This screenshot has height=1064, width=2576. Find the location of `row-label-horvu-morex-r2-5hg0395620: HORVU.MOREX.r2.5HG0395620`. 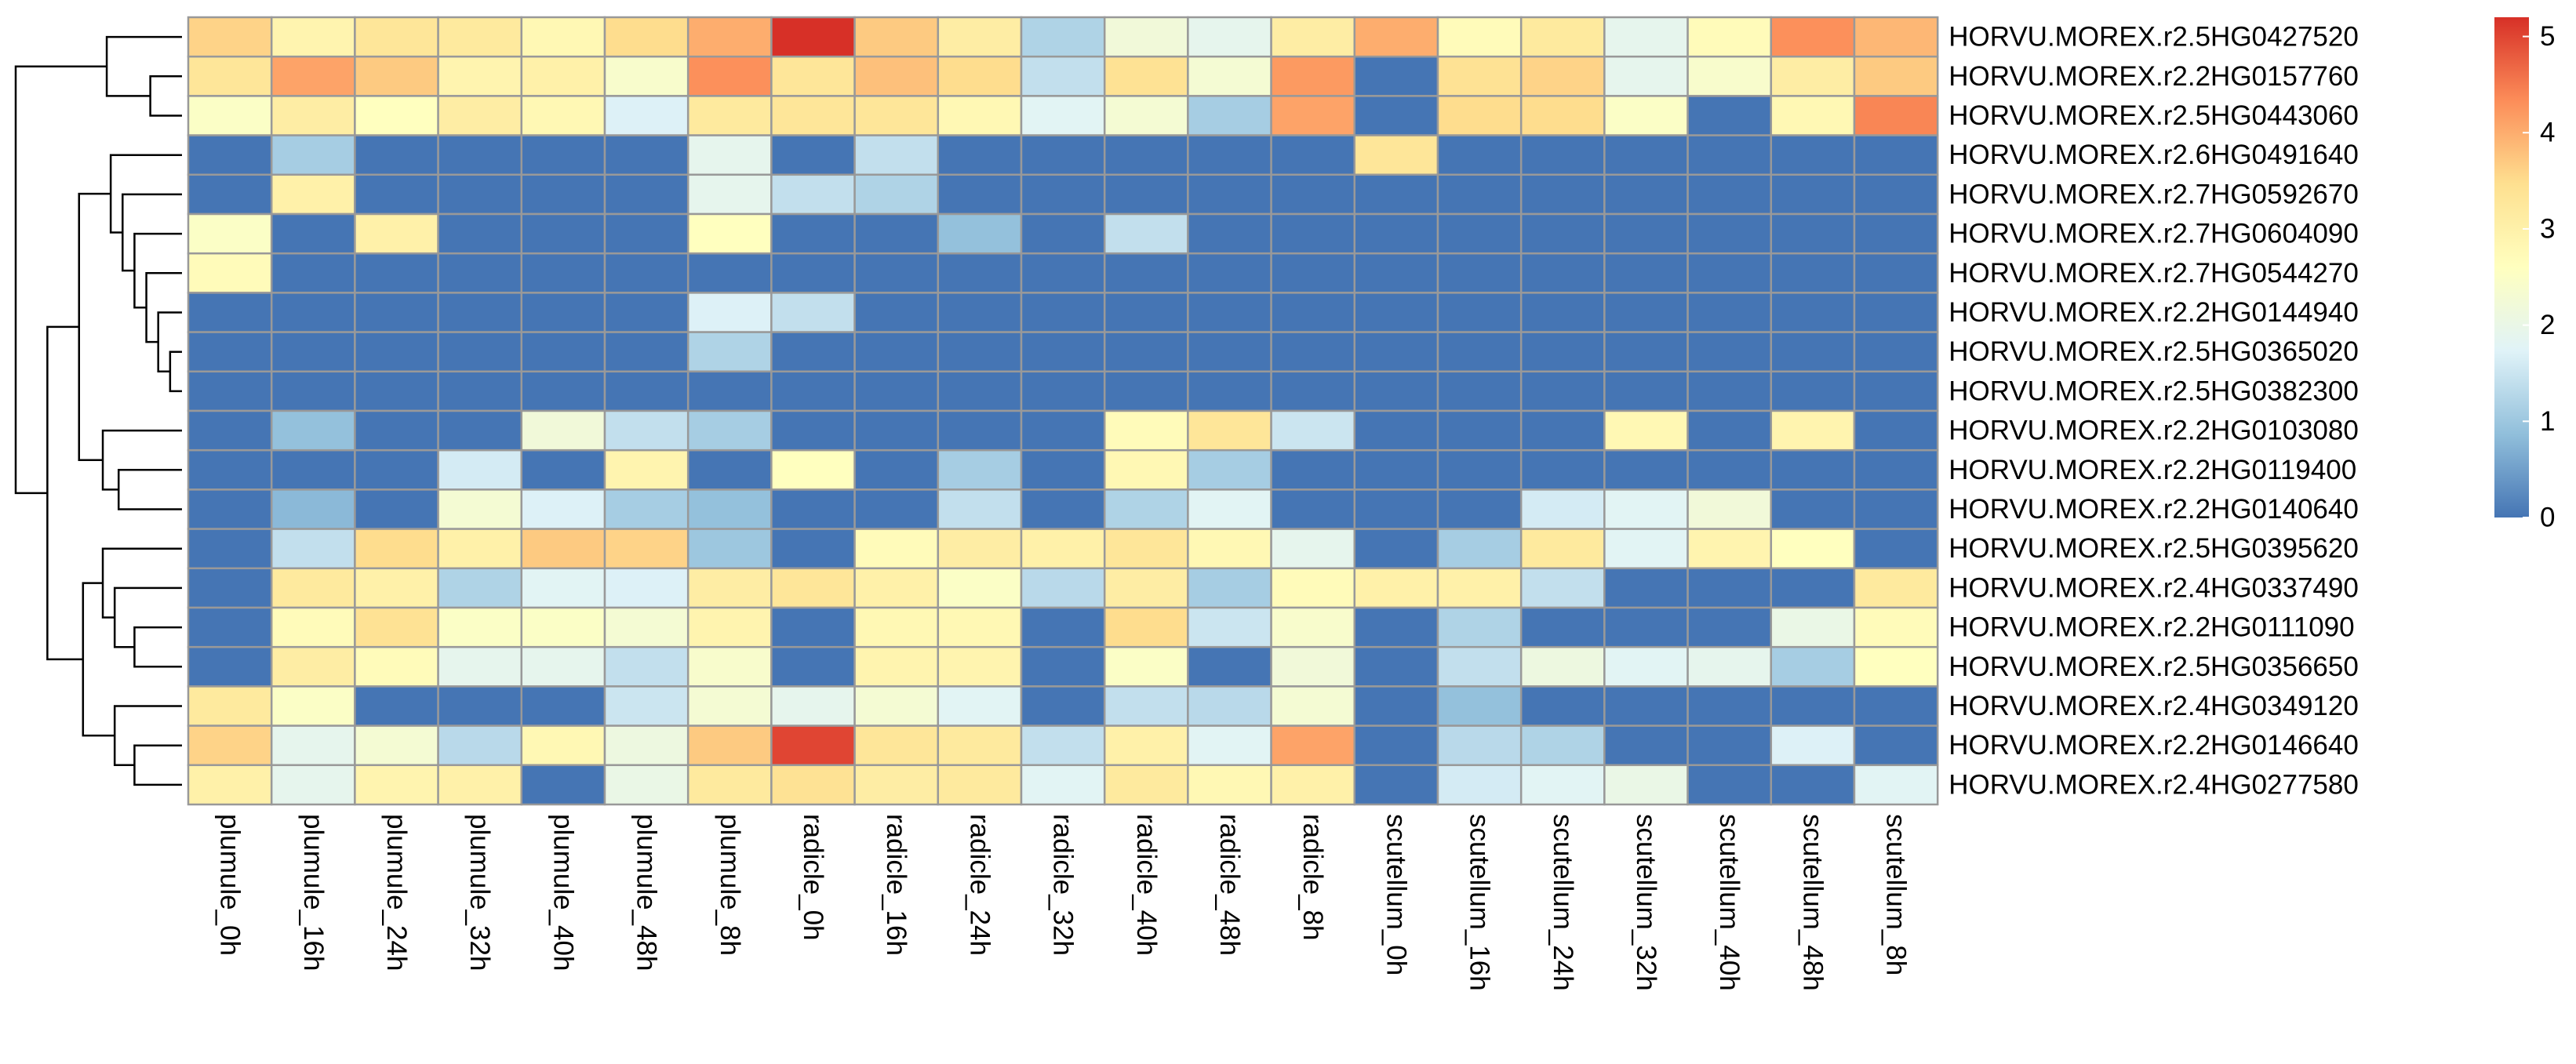

row-label-horvu-morex-r2-5hg0395620: HORVU.MOREX.r2.5HG0395620 is located at coordinates (2153, 549).